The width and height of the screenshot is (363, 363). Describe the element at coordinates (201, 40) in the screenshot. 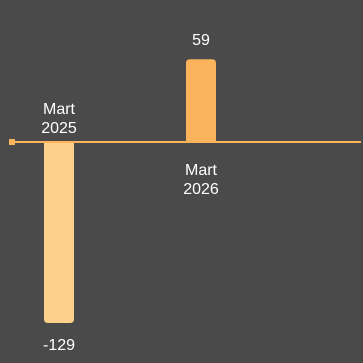

I see `value-label: 59` at that location.